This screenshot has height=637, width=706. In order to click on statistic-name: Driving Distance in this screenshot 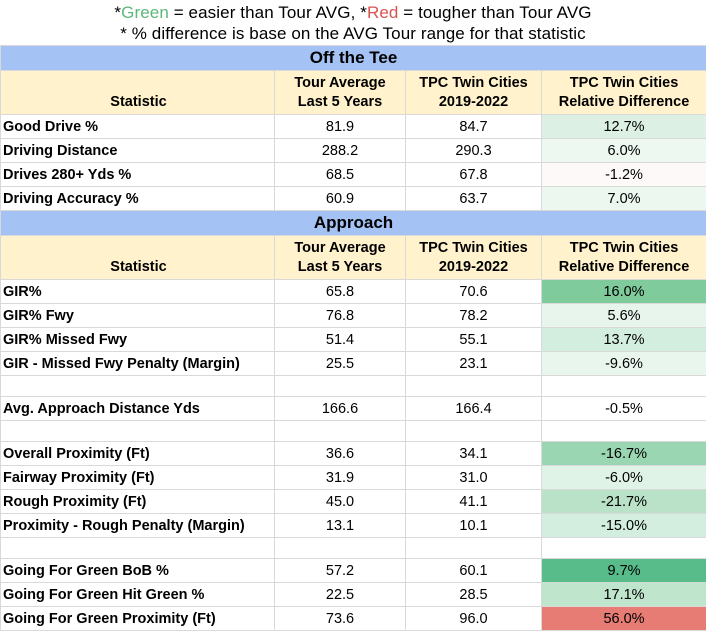, I will do `click(137, 150)`.